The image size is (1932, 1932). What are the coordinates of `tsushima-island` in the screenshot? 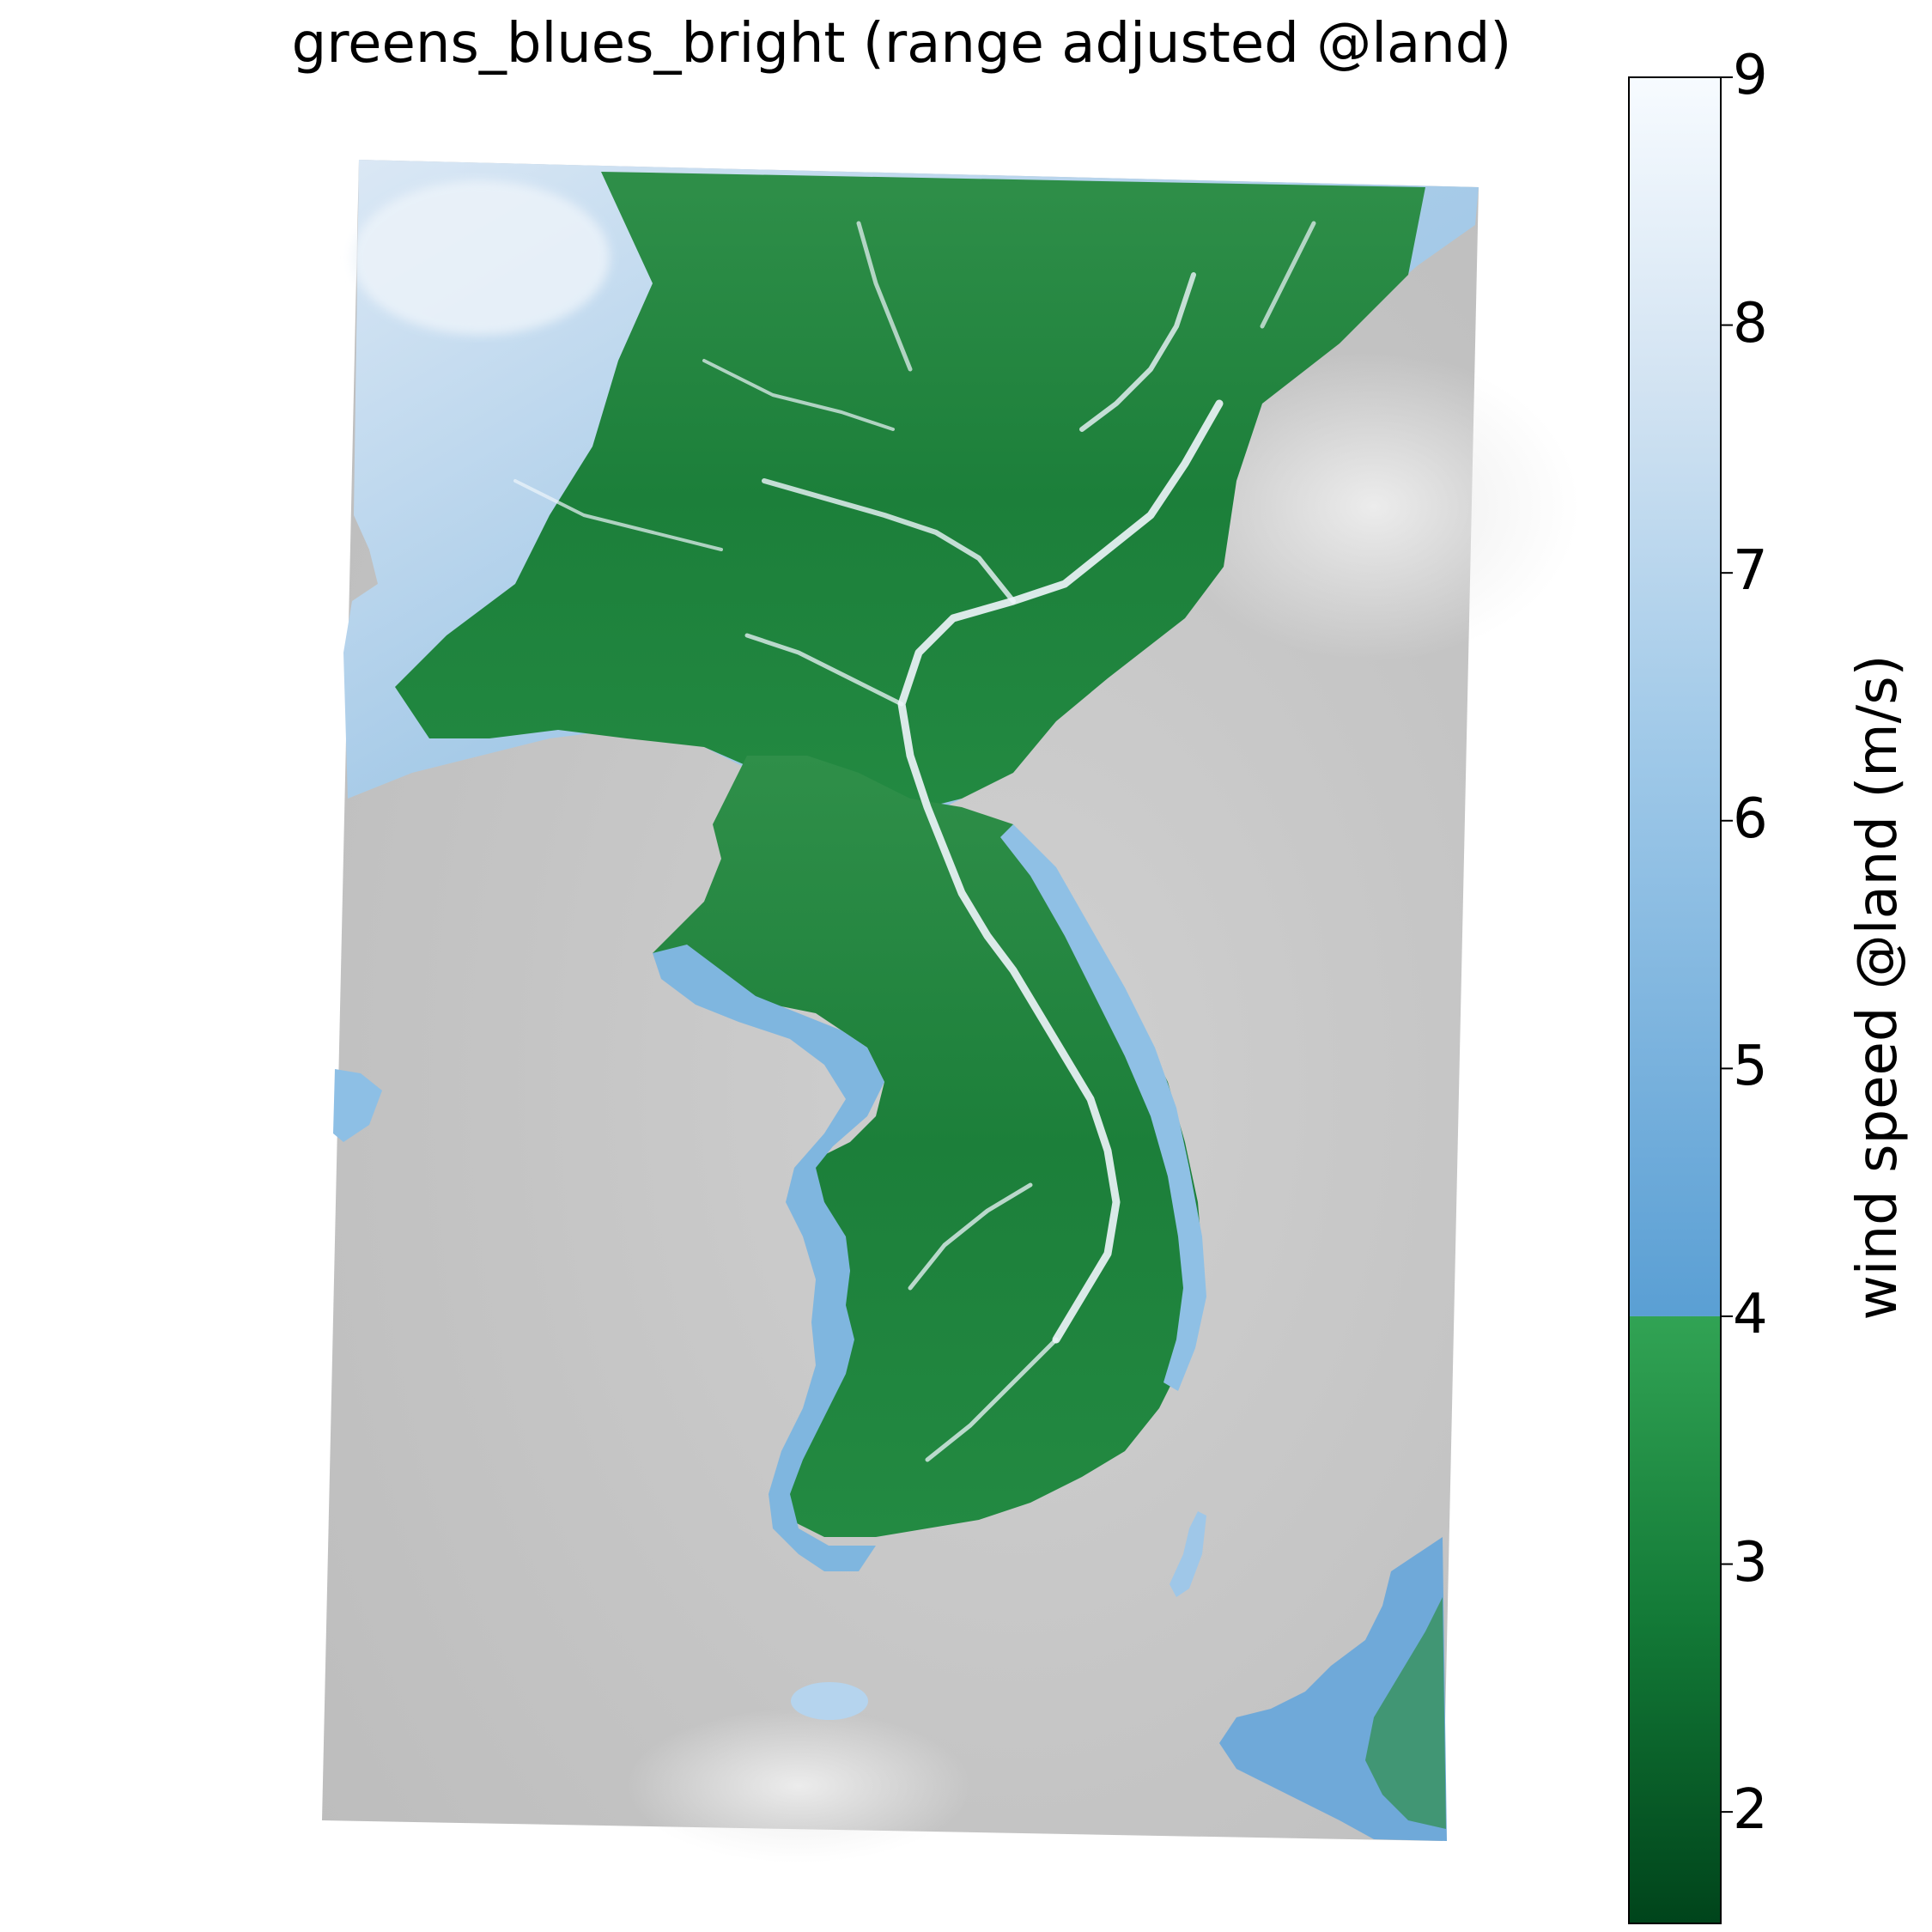 It's located at (1188, 1554).